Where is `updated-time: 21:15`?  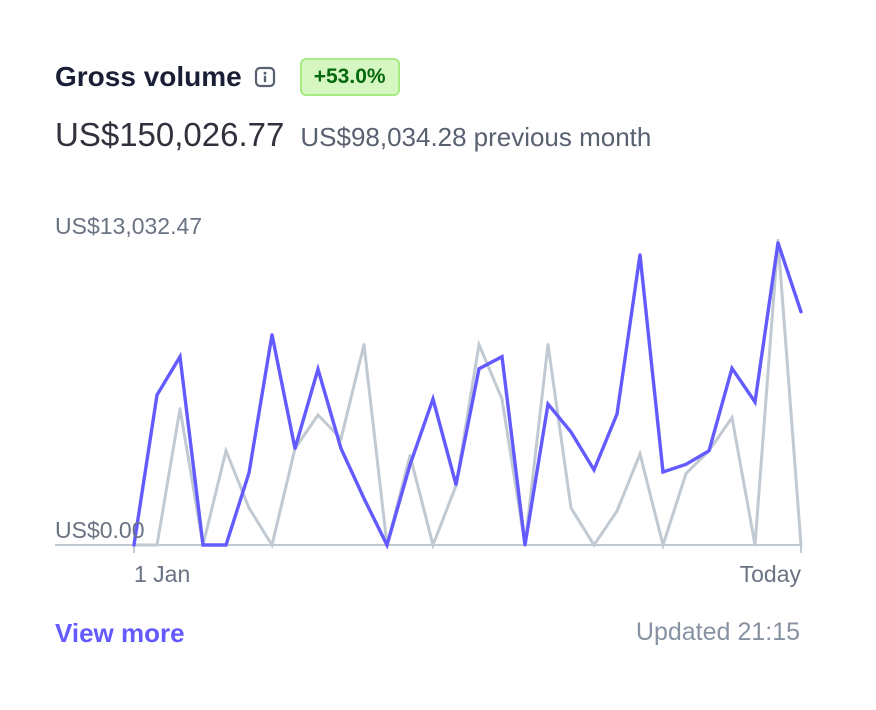 updated-time: 21:15 is located at coordinates (768, 632).